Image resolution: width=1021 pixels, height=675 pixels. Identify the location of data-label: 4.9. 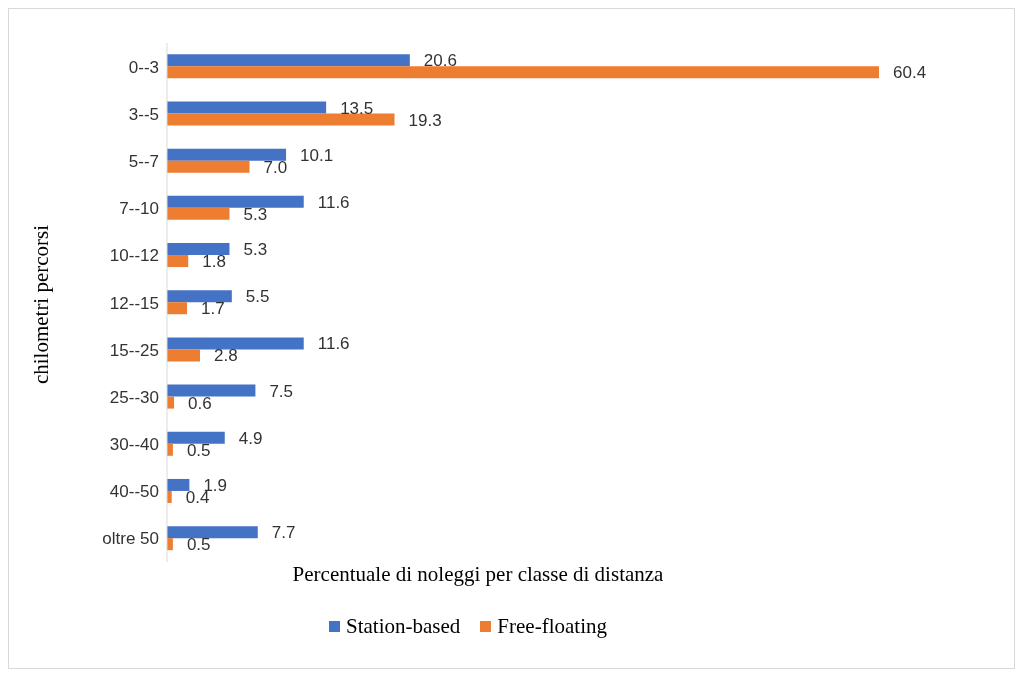
(250, 438).